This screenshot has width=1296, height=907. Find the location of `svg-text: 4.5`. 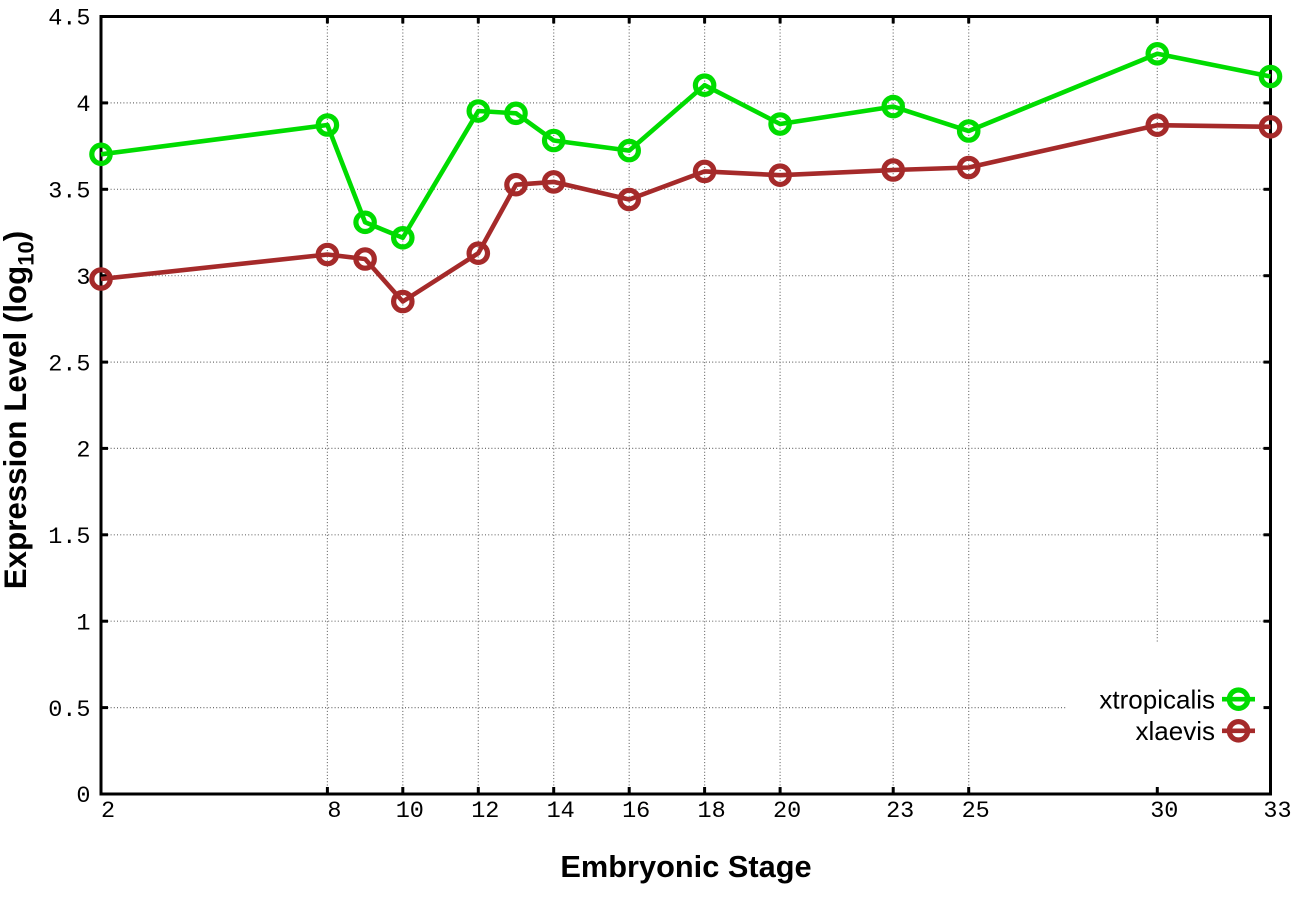

svg-text: 4.5 is located at coordinates (69, 19).